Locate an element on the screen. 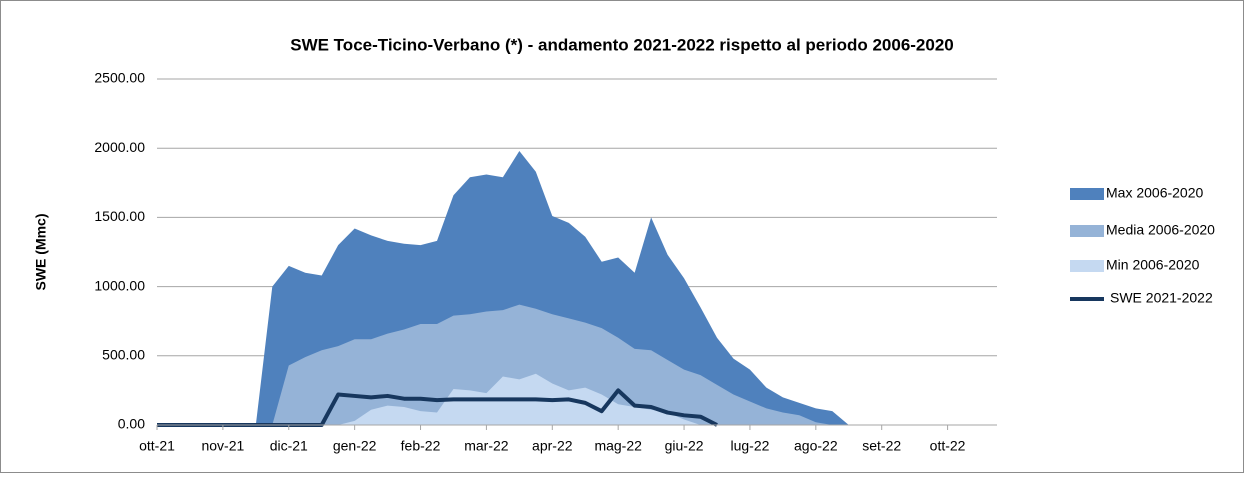  x-tick-label: ott-22 is located at coordinates (948, 446).